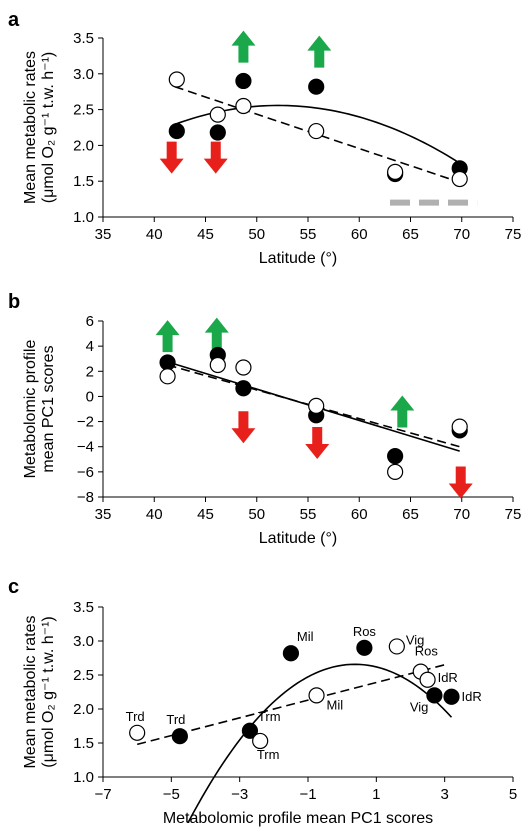 The height and width of the screenshot is (834, 524). I want to click on y-tick-label: 2, so click(90, 371).